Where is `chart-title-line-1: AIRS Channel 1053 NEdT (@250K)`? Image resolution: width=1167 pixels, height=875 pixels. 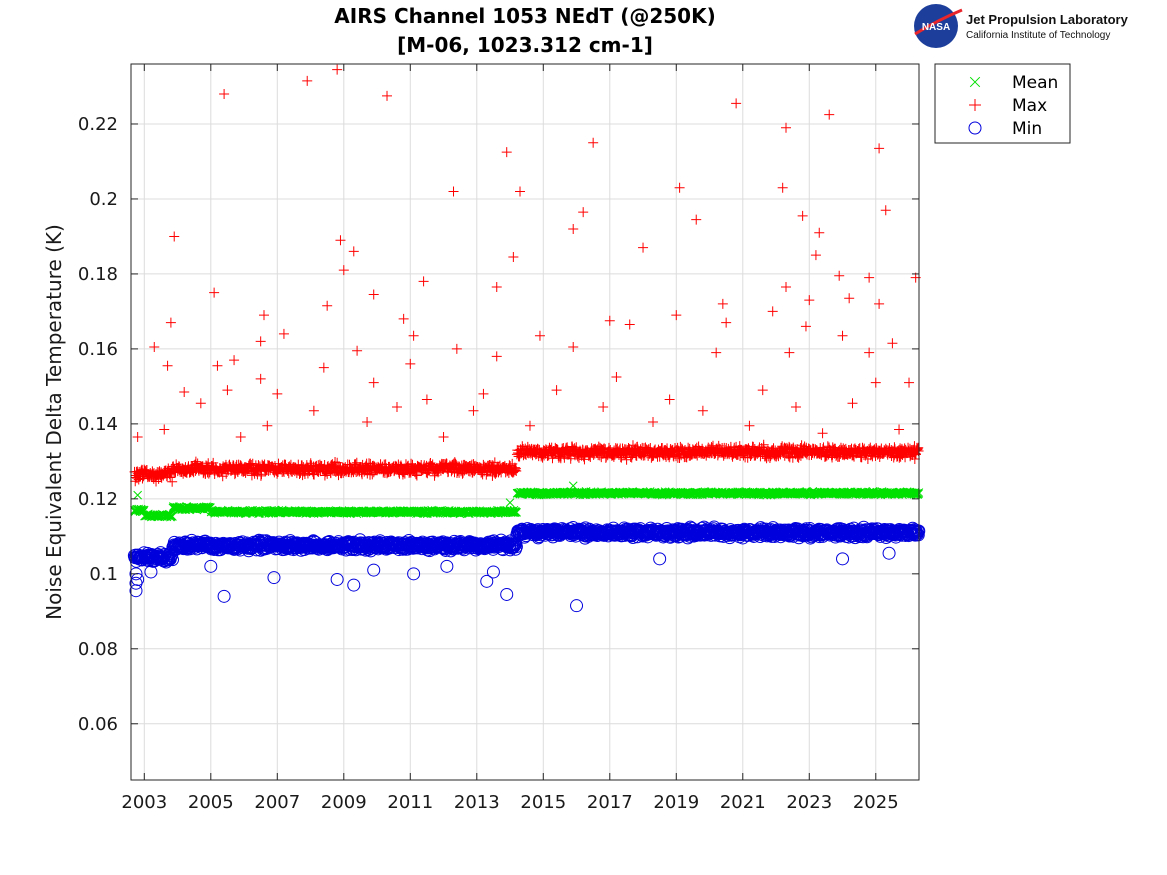 chart-title-line-1: AIRS Channel 1053 NEdT (@250K) is located at coordinates (524, 16).